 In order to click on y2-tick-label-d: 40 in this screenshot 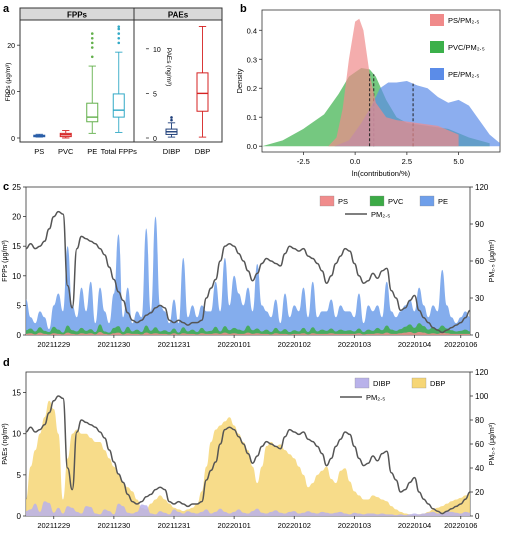, I will do `click(479, 468)`.